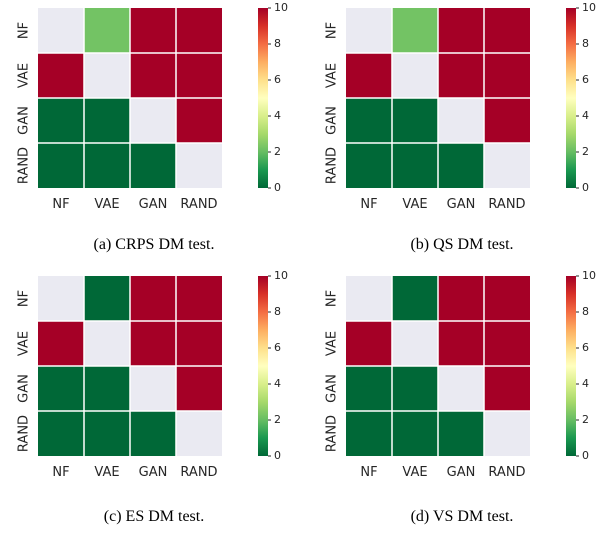  Describe the element at coordinates (153, 472) in the screenshot. I see `x-tick-label: GAN` at that location.